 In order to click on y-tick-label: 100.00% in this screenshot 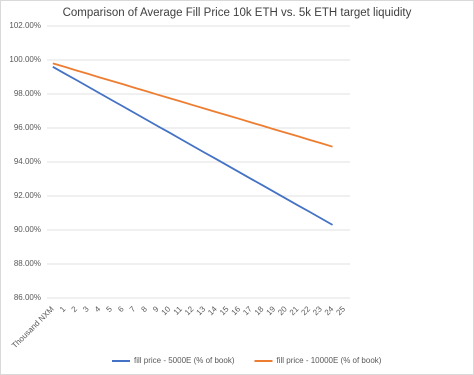, I will do `click(25, 59)`.